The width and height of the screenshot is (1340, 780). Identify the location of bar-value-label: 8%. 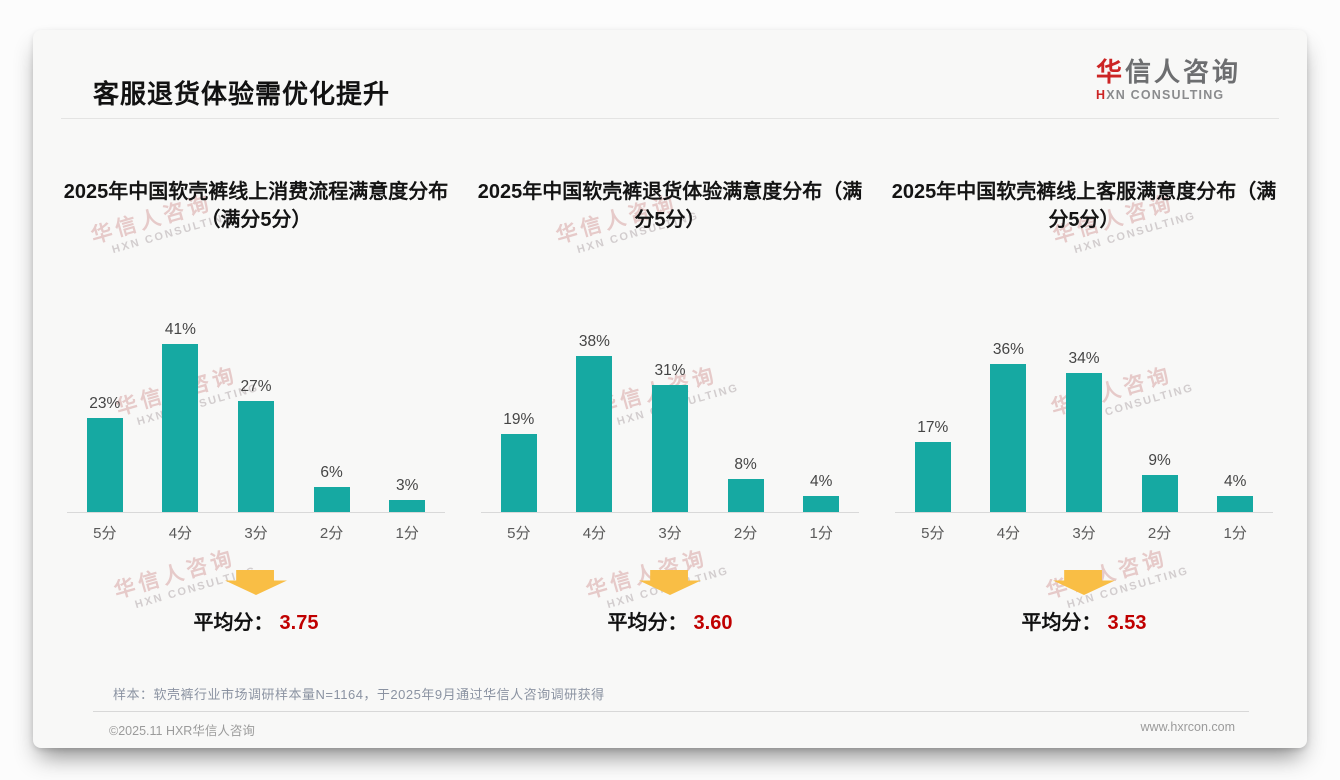
(745, 464).